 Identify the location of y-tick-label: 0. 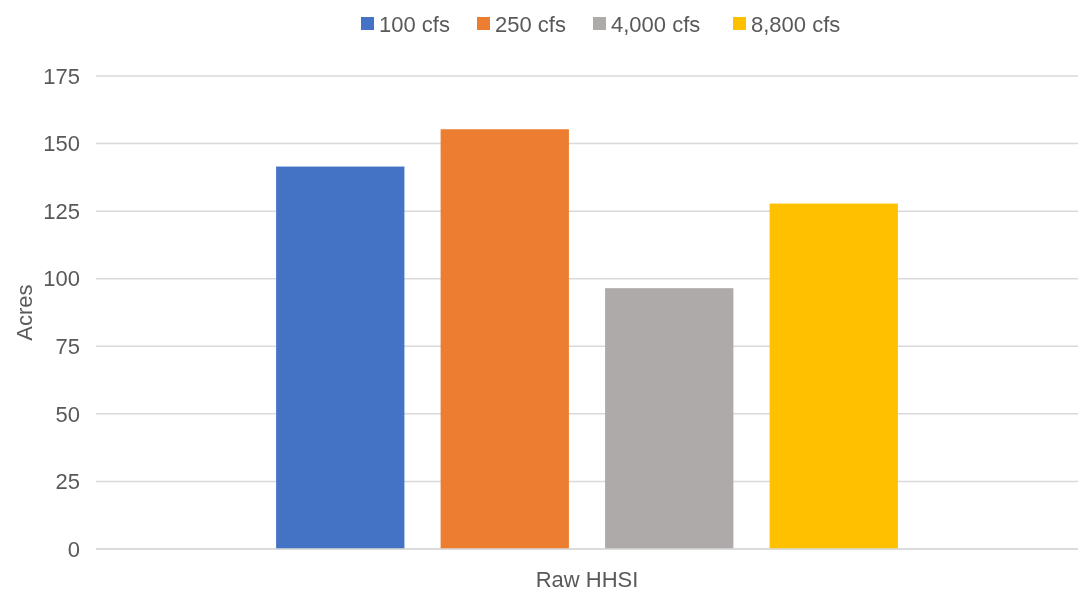
(73, 549).